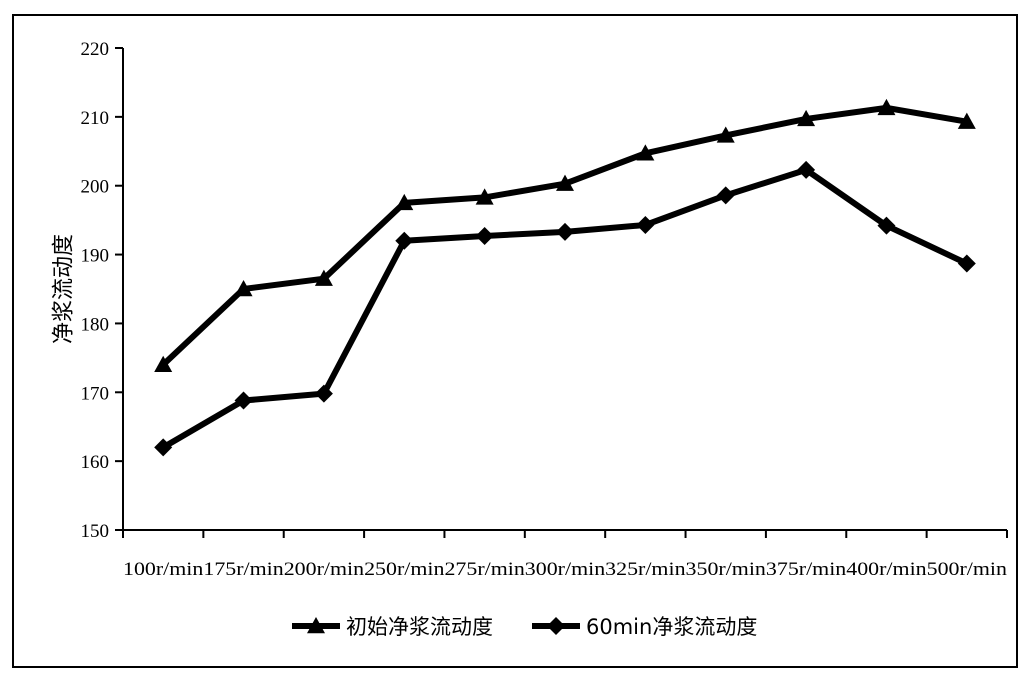 This screenshot has width=1033, height=685. Describe the element at coordinates (967, 569) in the screenshot. I see `x-tick-label: 500r/min` at that location.